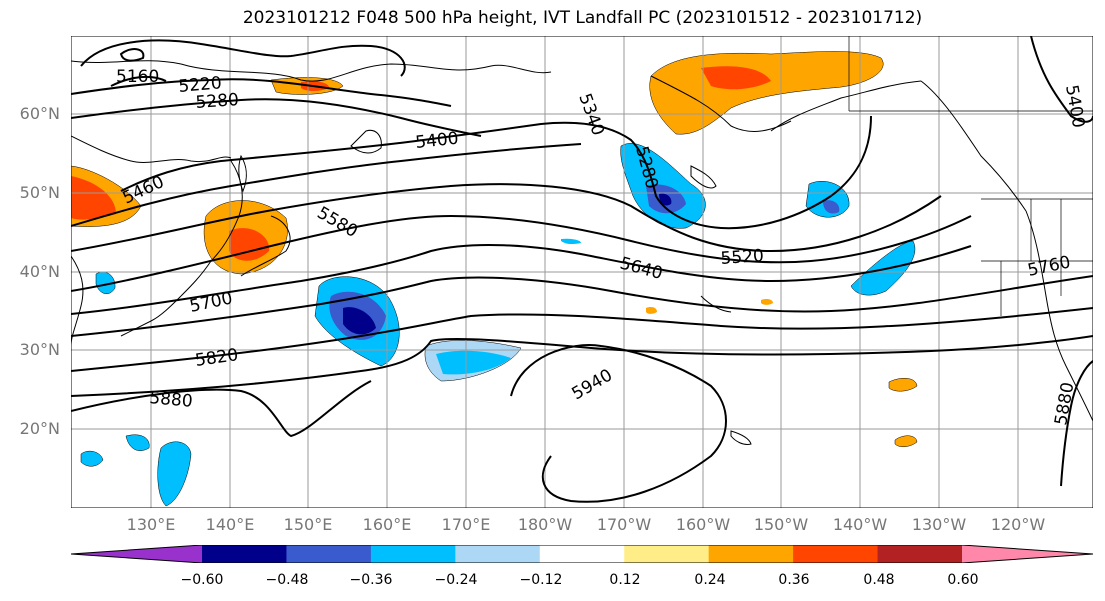 Image resolution: width=1105 pixels, height=601 pixels. Describe the element at coordinates (710, 580) in the screenshot. I see `colorbar-tick-label: 0.24` at that location.